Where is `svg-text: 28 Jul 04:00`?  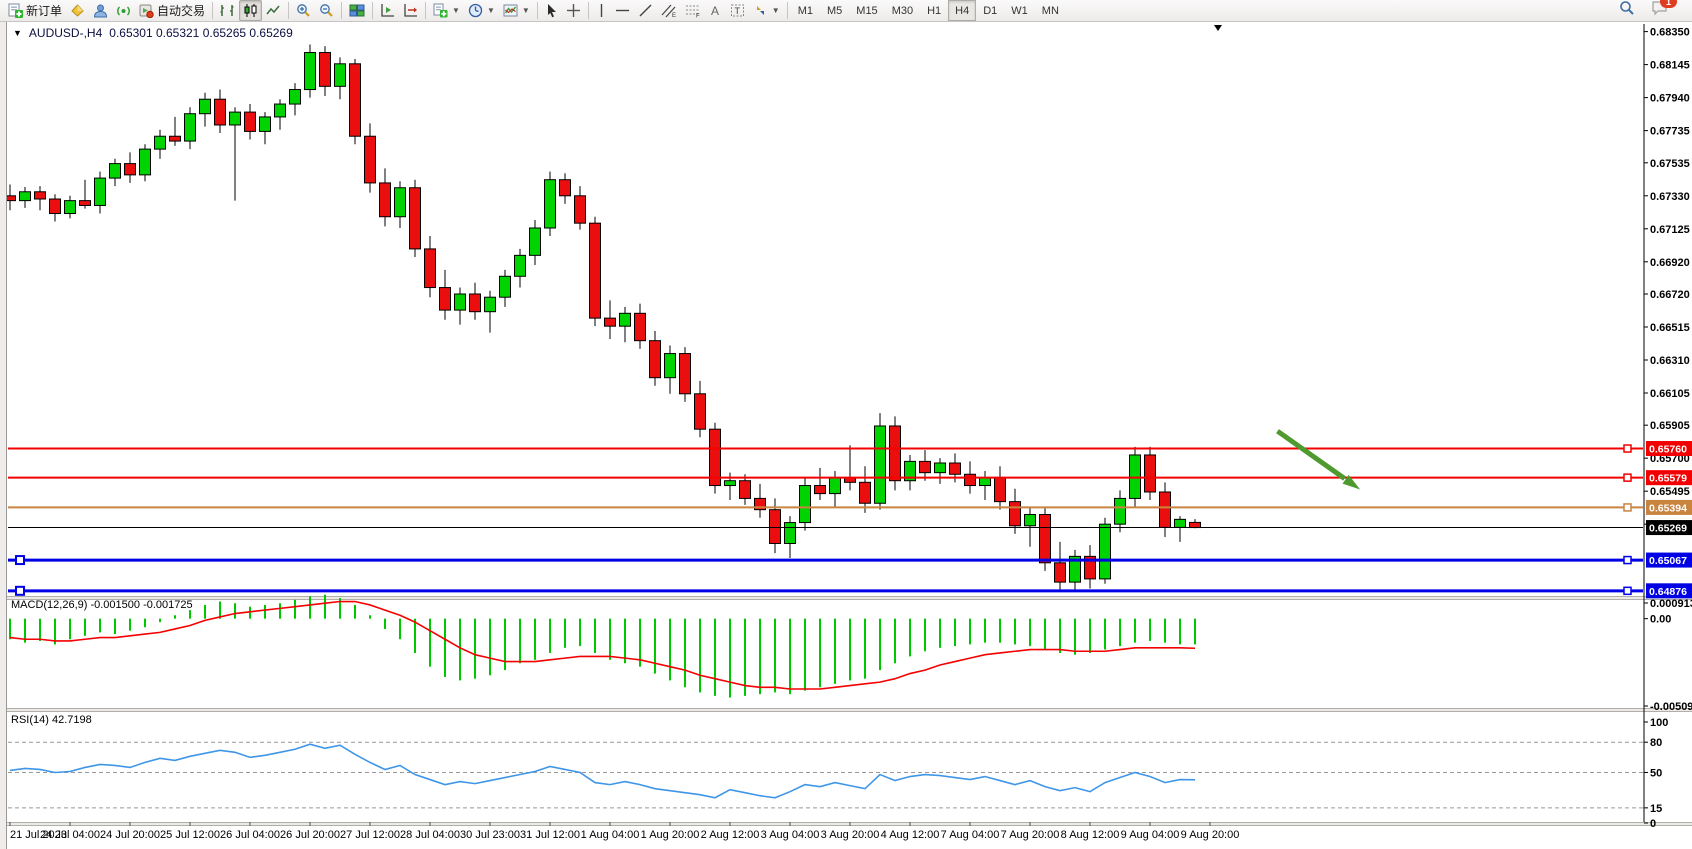
svg-text: 28 Jul 04:00 is located at coordinates (430, 835).